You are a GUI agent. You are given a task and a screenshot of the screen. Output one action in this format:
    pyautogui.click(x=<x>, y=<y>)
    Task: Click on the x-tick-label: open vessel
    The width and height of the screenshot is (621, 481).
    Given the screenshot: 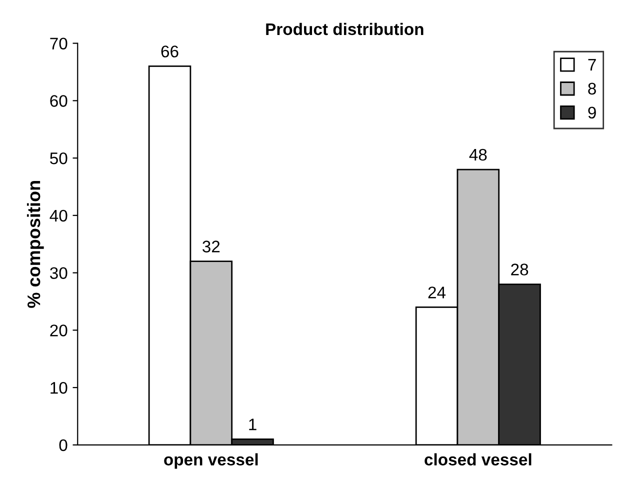 What is the action you would take?
    pyautogui.click(x=211, y=461)
    